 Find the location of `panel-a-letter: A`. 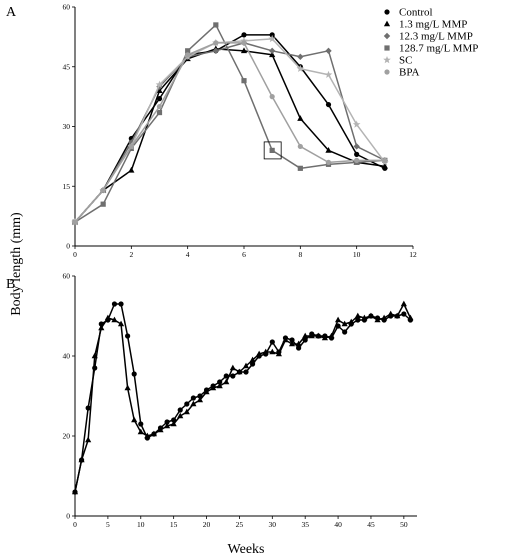

panel-a-letter: A is located at coordinates (11, 12).